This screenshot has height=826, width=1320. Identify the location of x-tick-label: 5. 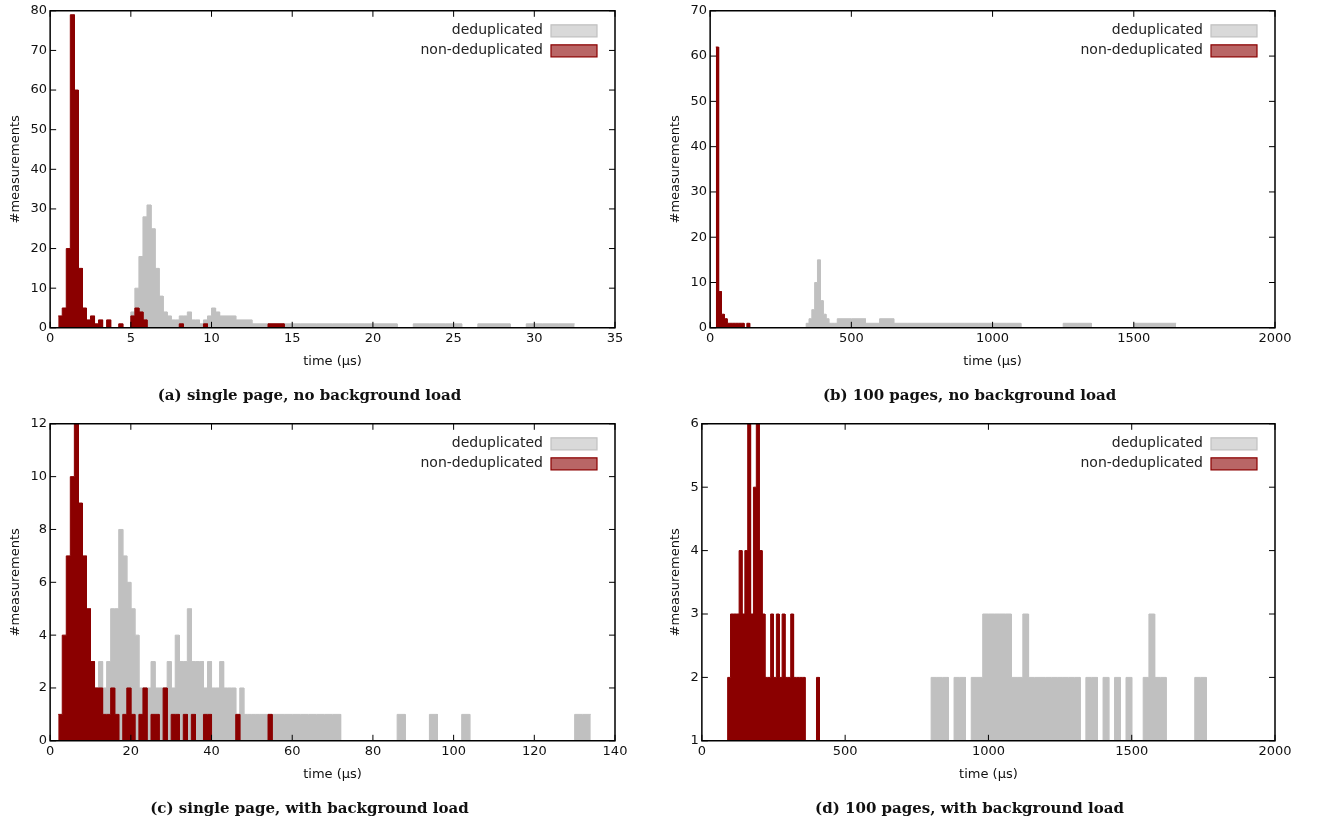
(130, 337).